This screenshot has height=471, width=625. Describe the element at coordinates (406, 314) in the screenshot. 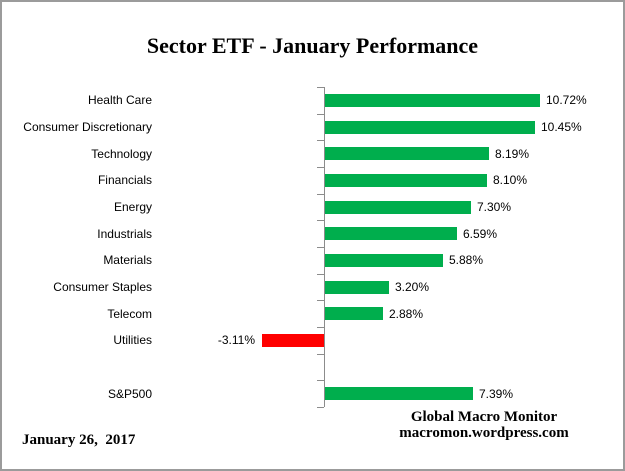

I see `value-label: 2.88%` at that location.